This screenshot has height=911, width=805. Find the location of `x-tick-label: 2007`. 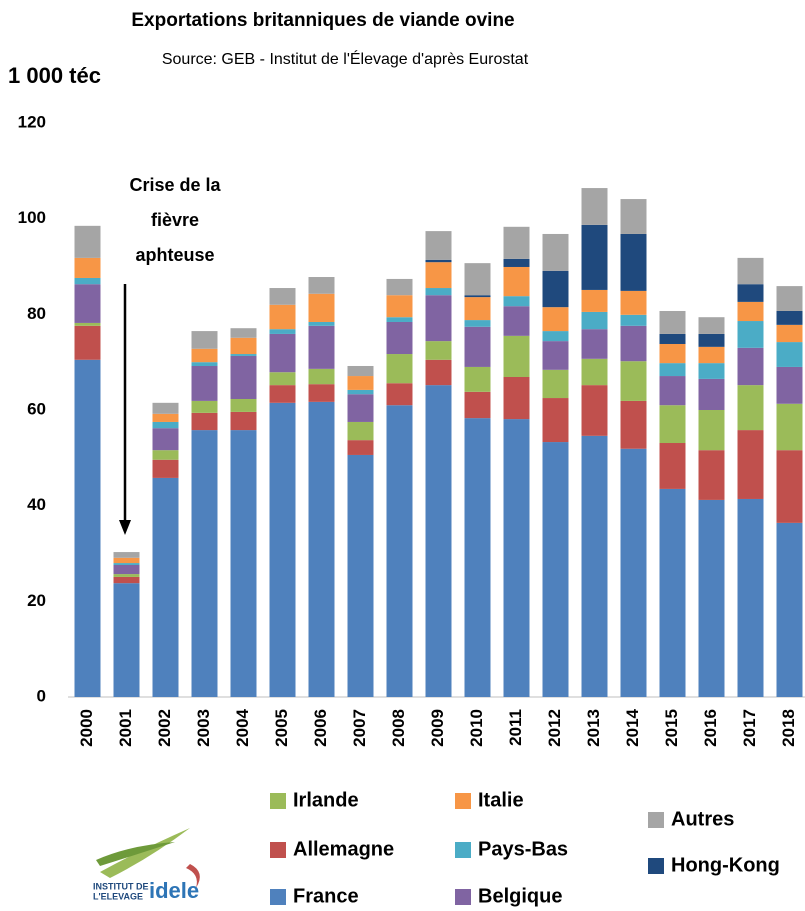

x-tick-label: 2007 is located at coordinates (359, 728).